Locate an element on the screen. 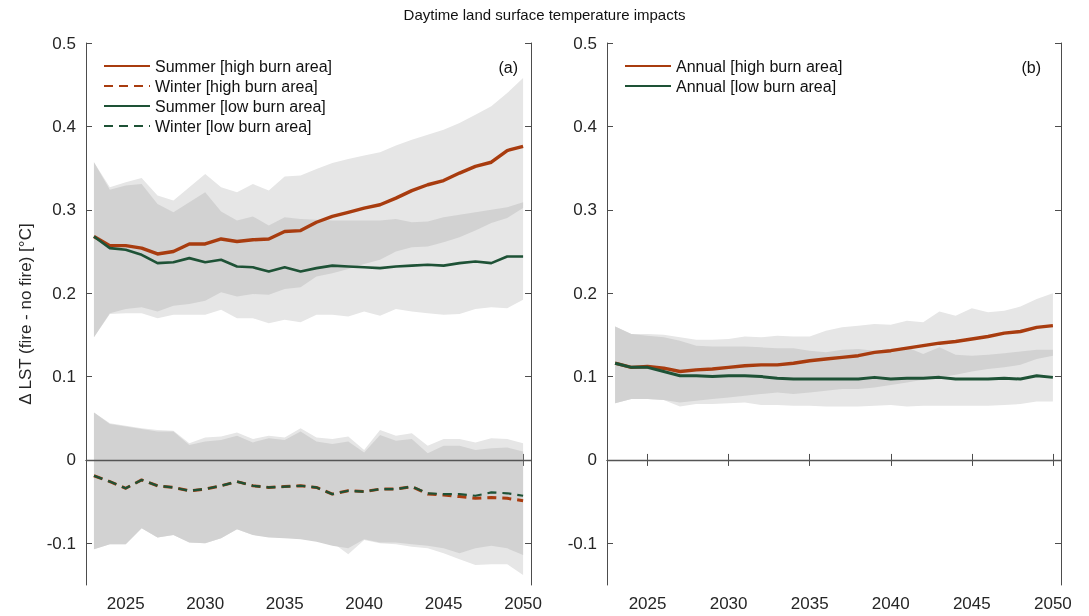 This screenshot has width=1089, height=616. legend-label: Winter [low burn area] is located at coordinates (233, 126).